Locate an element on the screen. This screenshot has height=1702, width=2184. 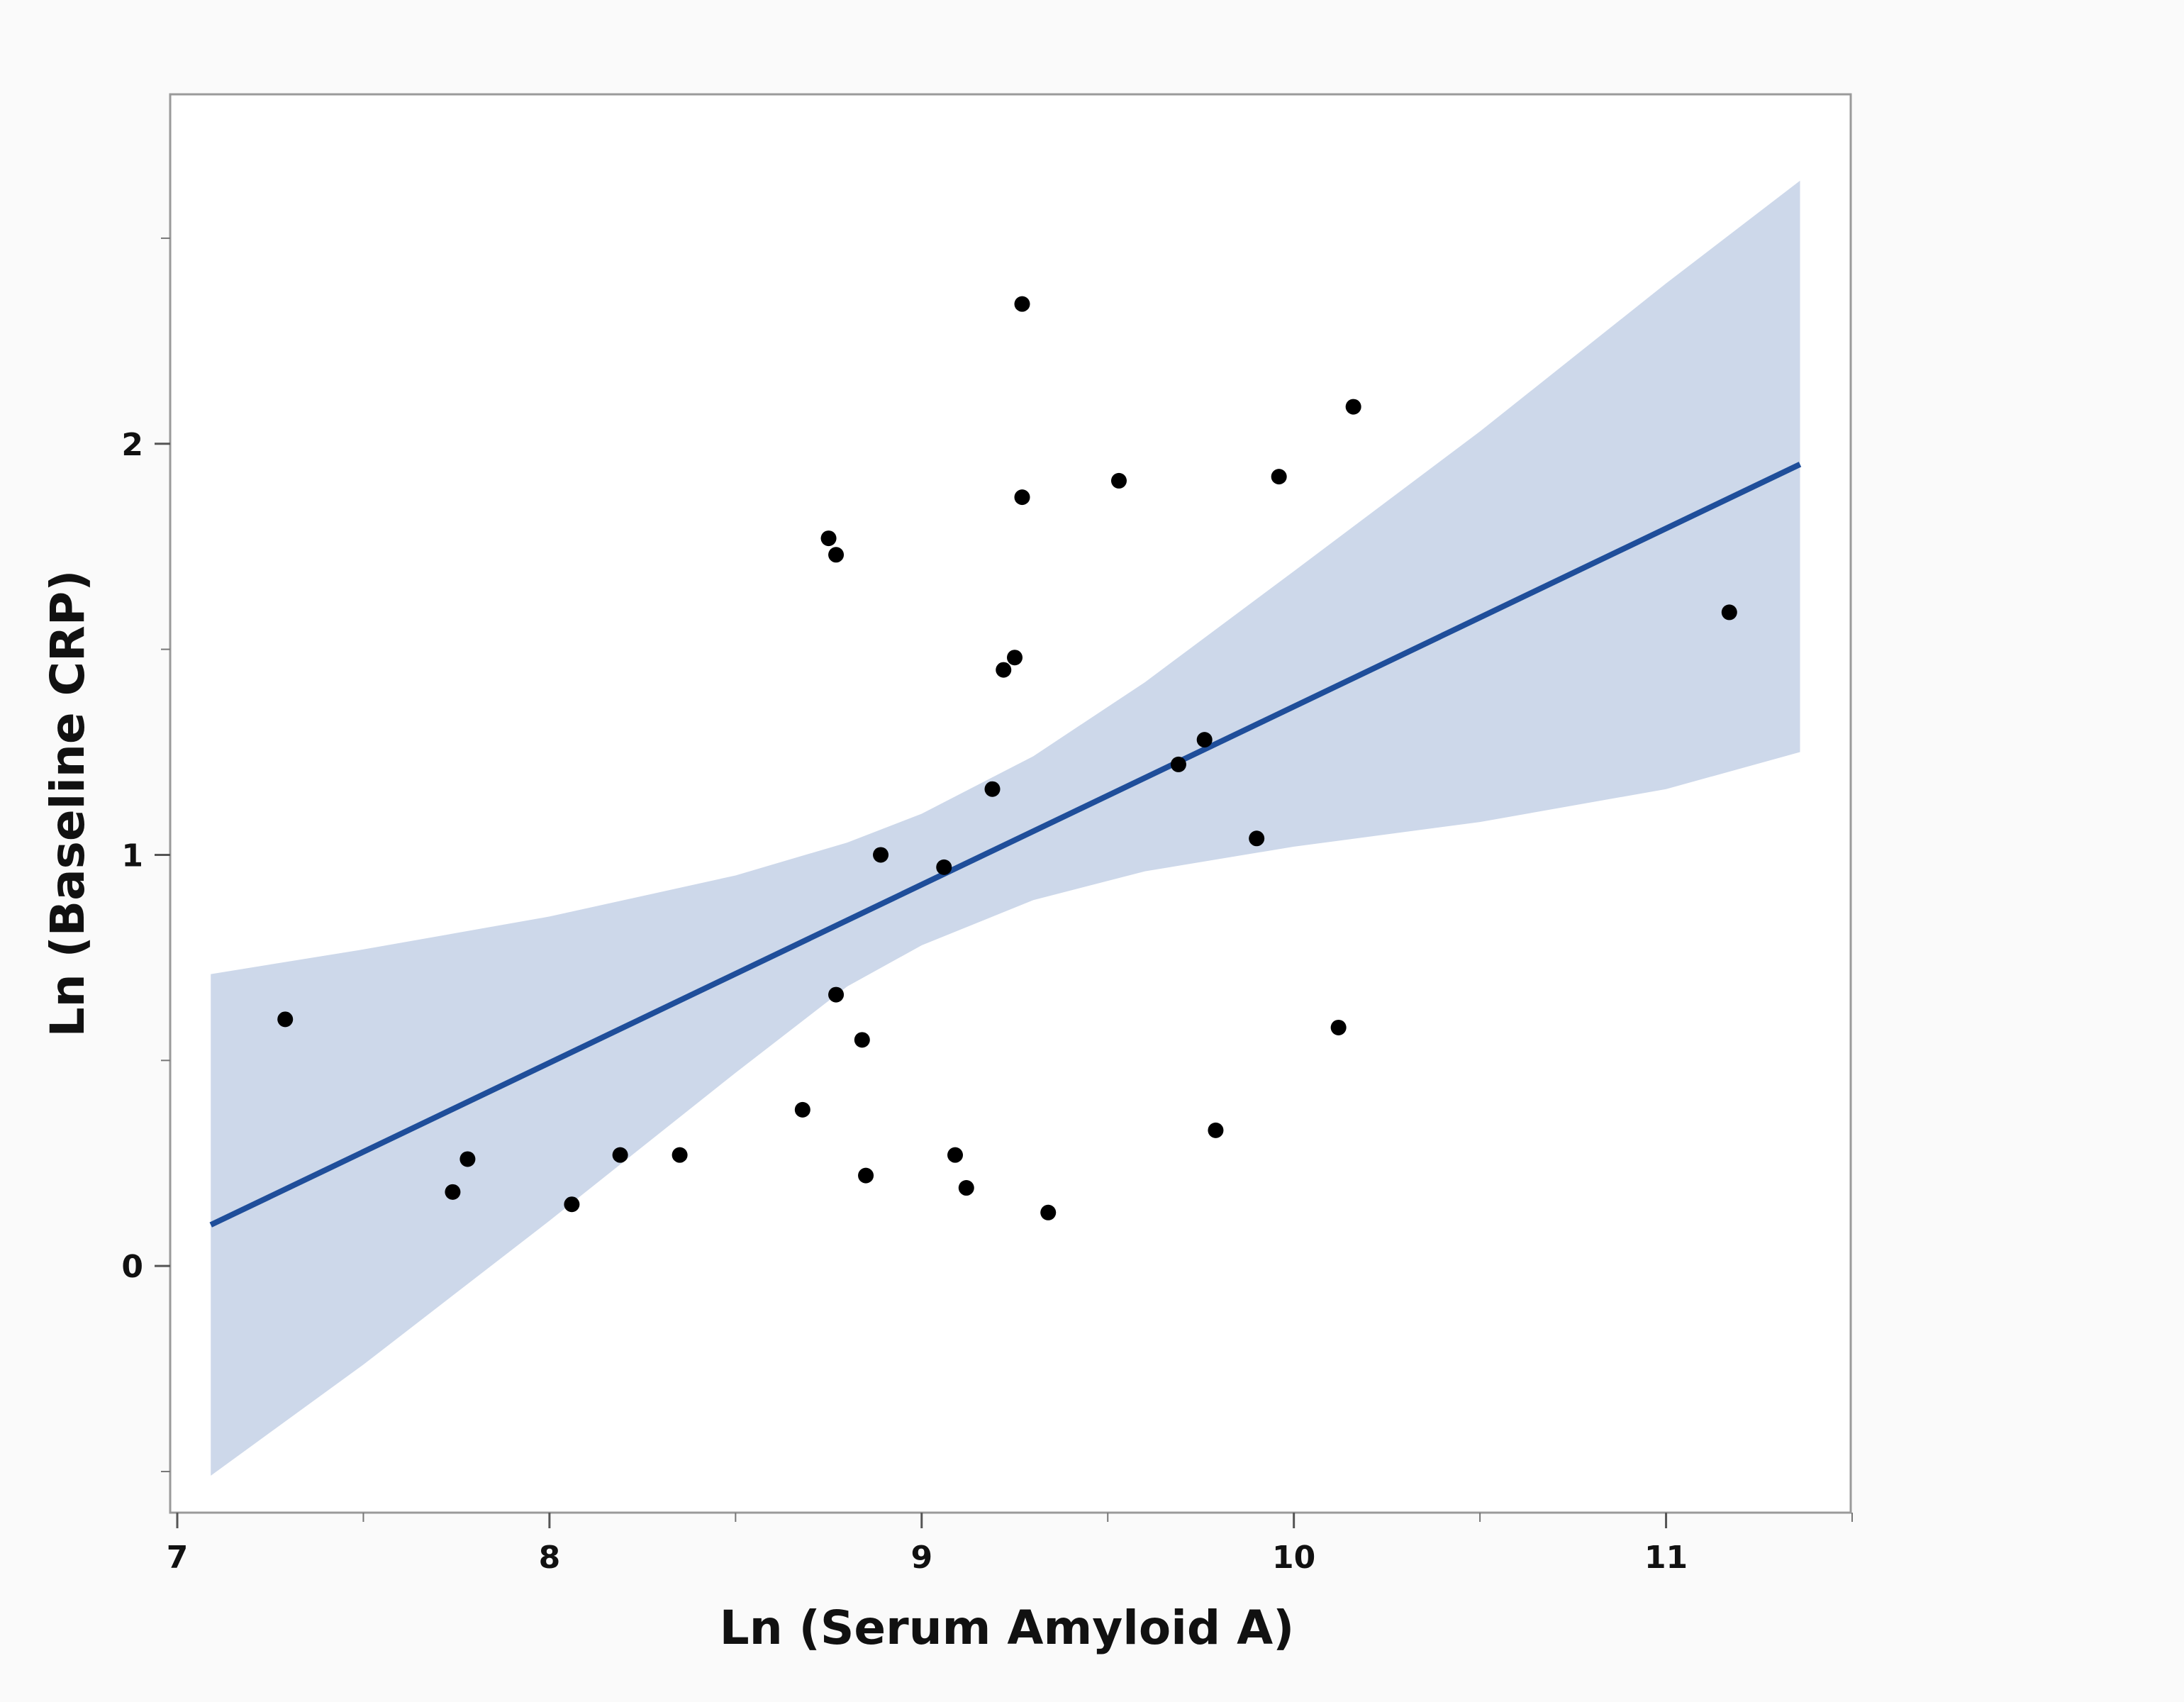
x-tick-label: 11 is located at coordinates (1666, 1558).